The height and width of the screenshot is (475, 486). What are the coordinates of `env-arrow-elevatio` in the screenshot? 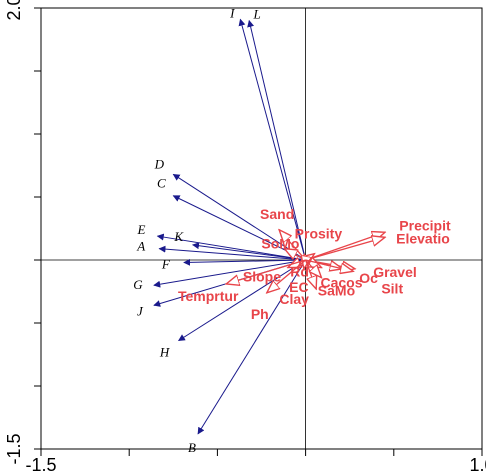 It's located at (345, 249).